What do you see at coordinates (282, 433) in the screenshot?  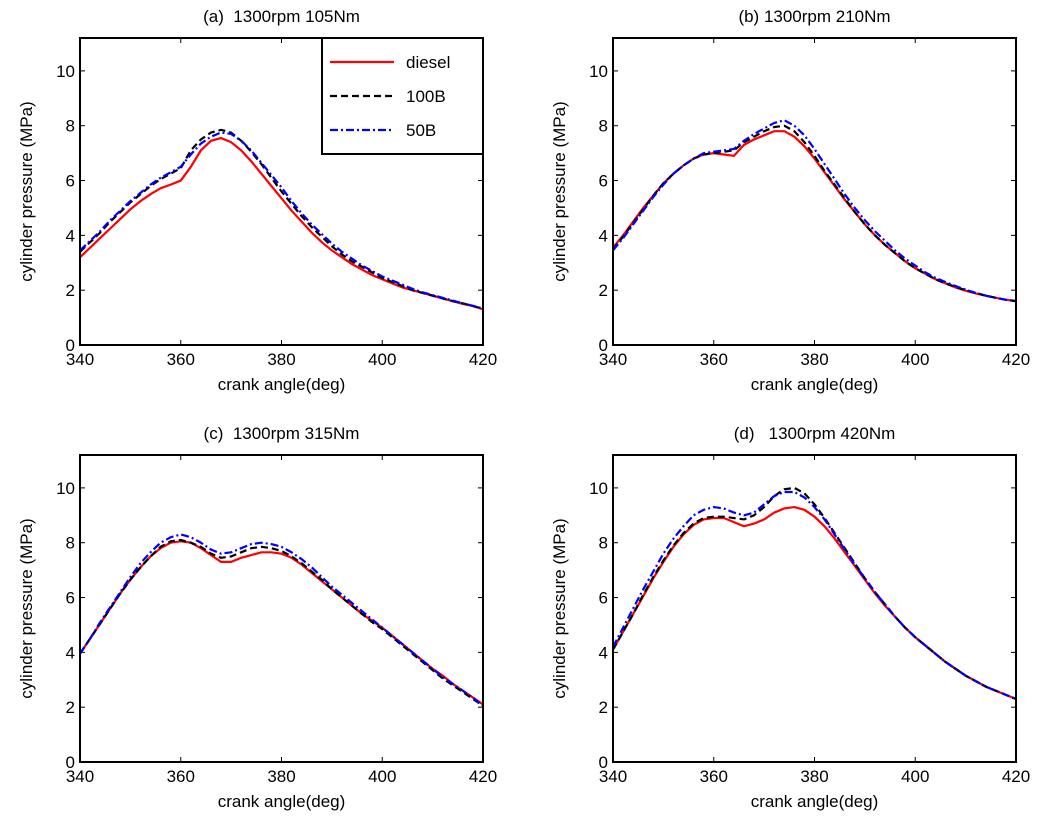 I see `chart-title: (c) 1300rpm 315Nm` at bounding box center [282, 433].